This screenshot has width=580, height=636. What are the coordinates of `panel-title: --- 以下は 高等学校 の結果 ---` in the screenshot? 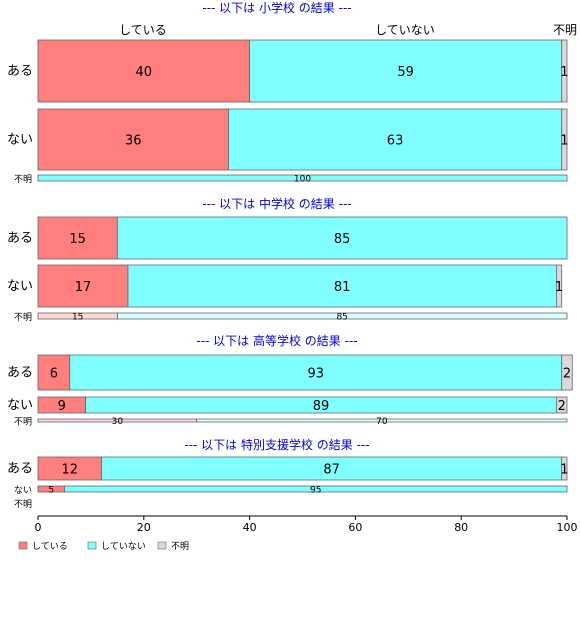 It's located at (276, 340).